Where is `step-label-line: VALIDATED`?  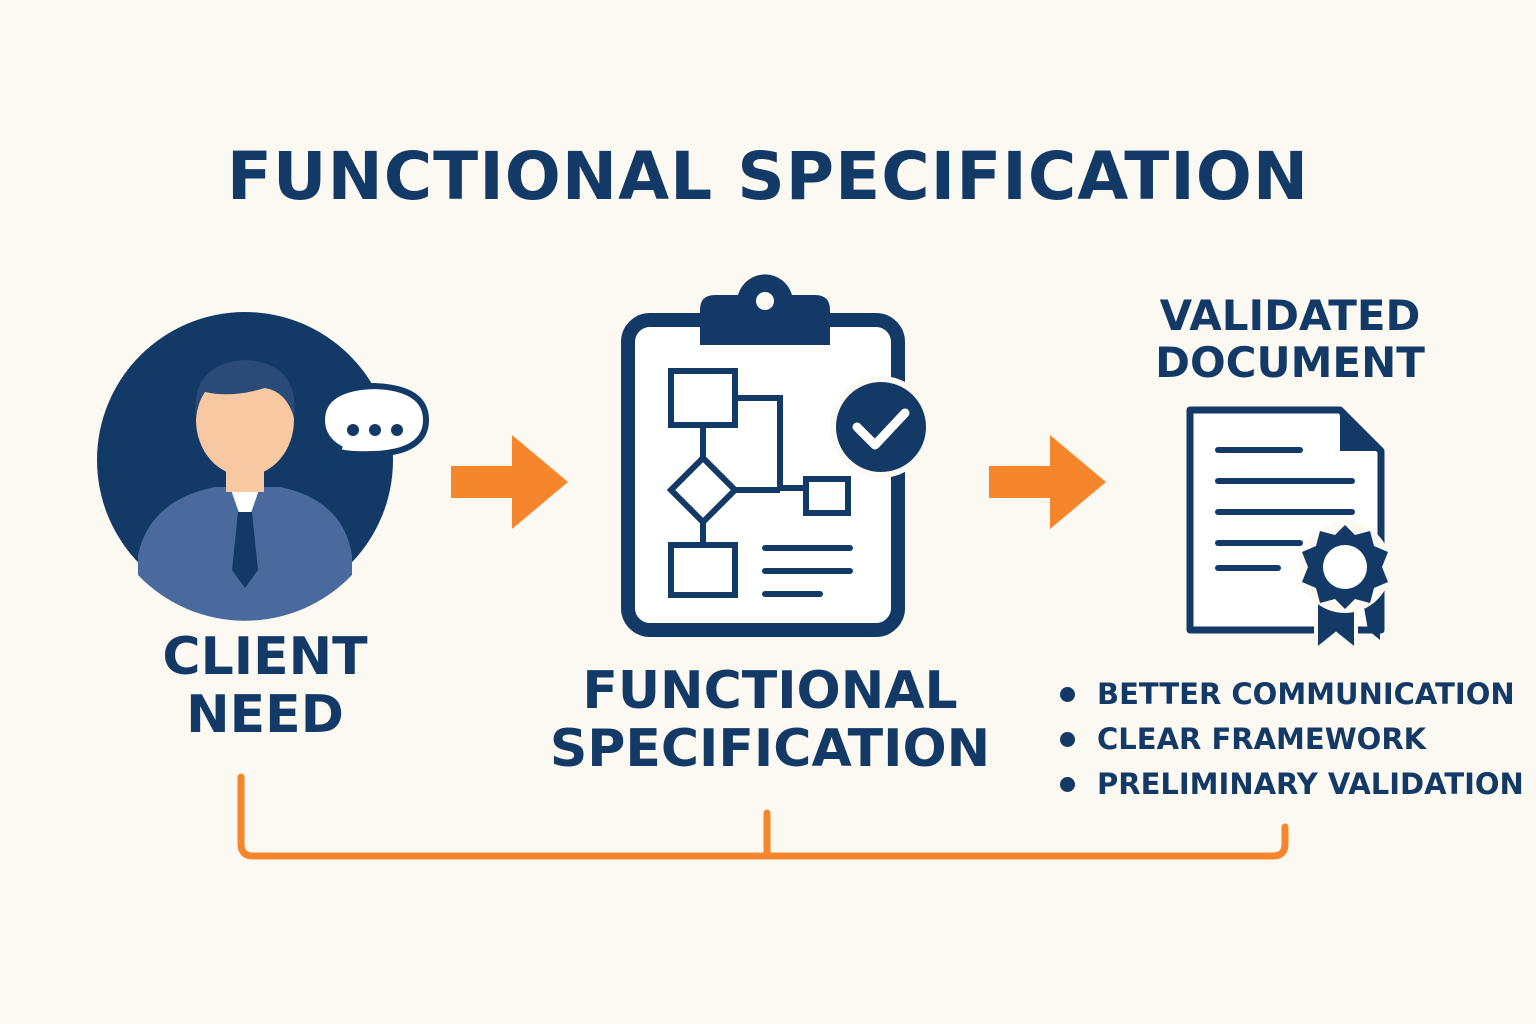
step-label-line: VALIDATED is located at coordinates (1290, 315).